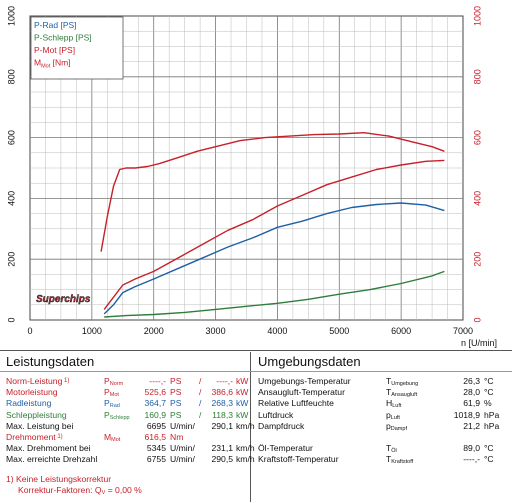 The image size is (512, 503). Describe the element at coordinates (11, 76) in the screenshot. I see `y-tick-label-left: 800` at that location.